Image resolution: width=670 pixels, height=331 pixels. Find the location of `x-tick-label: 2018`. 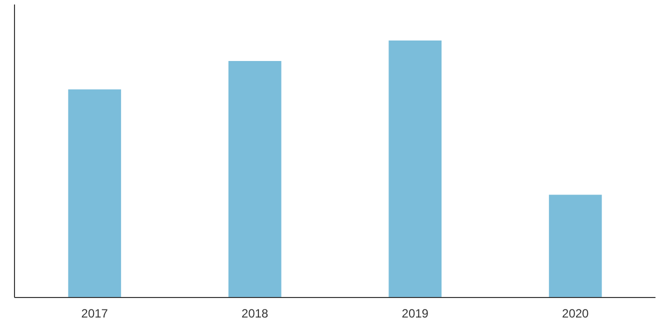

x-tick-label: 2018 is located at coordinates (255, 313).